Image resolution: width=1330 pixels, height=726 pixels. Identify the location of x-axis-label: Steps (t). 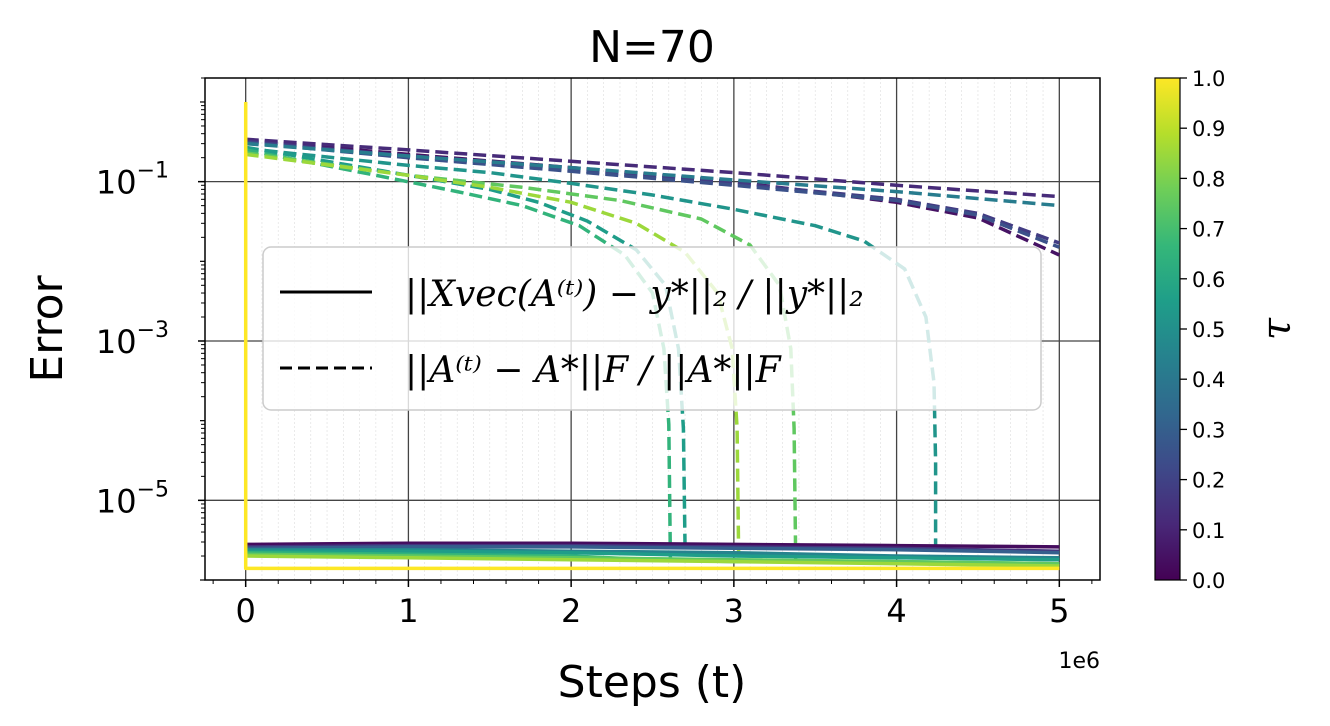
(652, 682).